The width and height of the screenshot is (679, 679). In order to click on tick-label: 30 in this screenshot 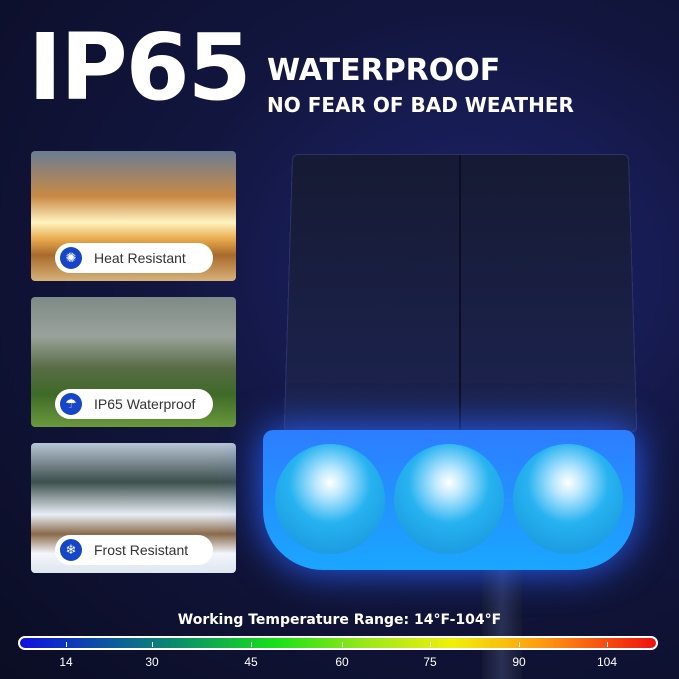, I will do `click(151, 662)`.